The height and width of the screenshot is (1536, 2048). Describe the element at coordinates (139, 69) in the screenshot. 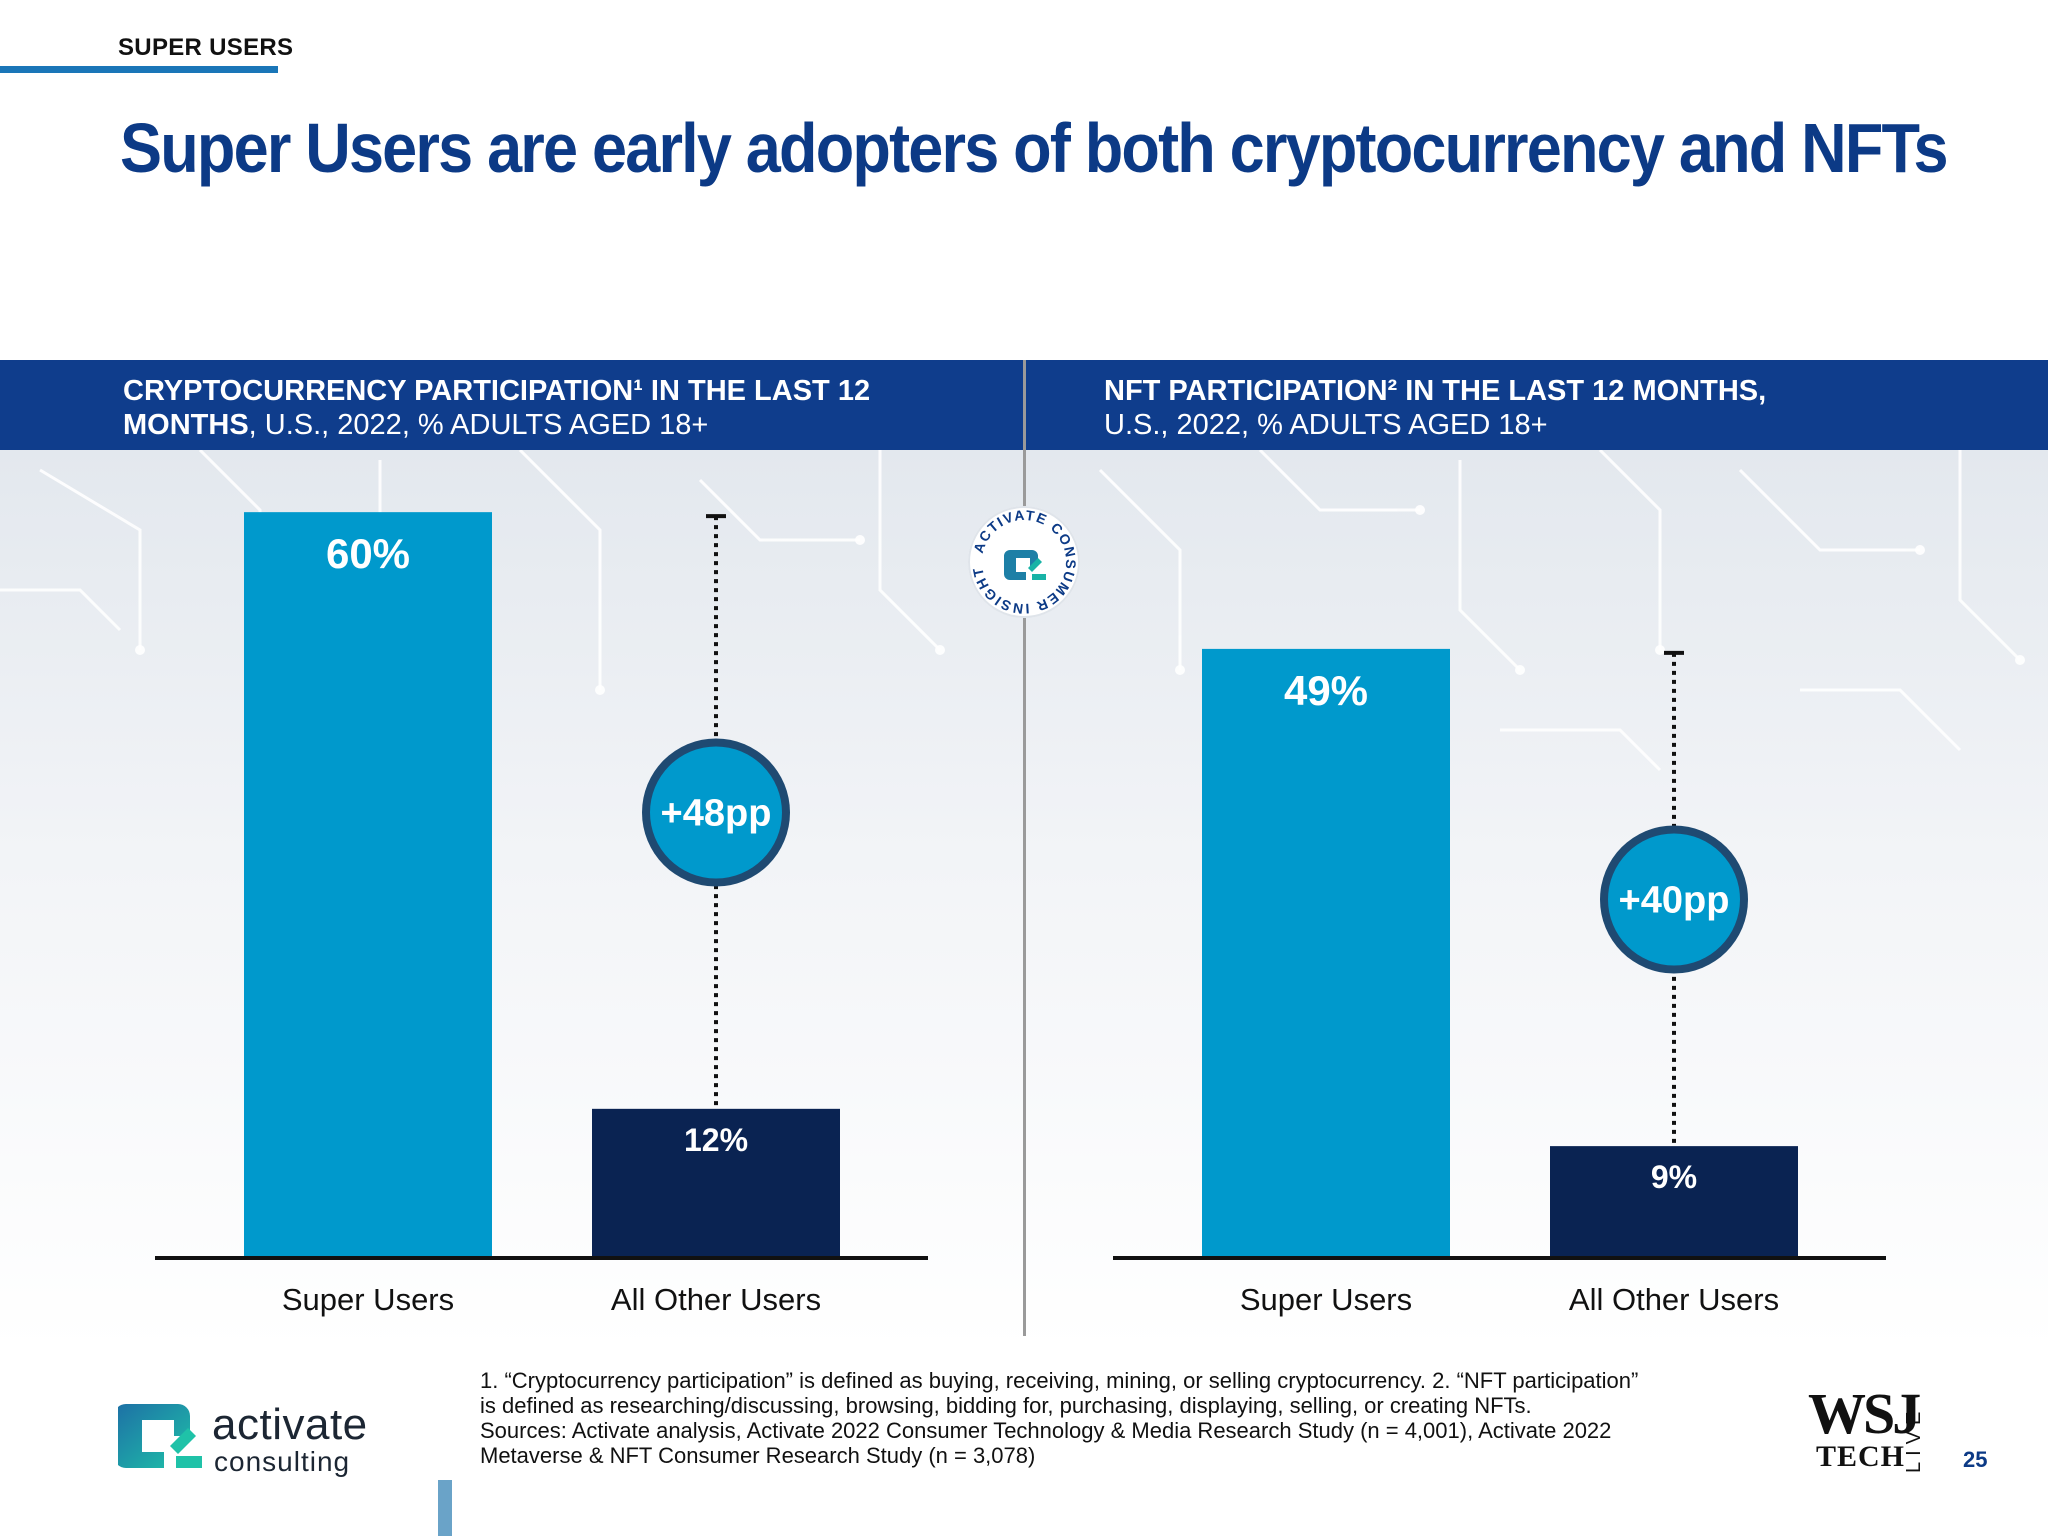

I see `section-rule` at that location.